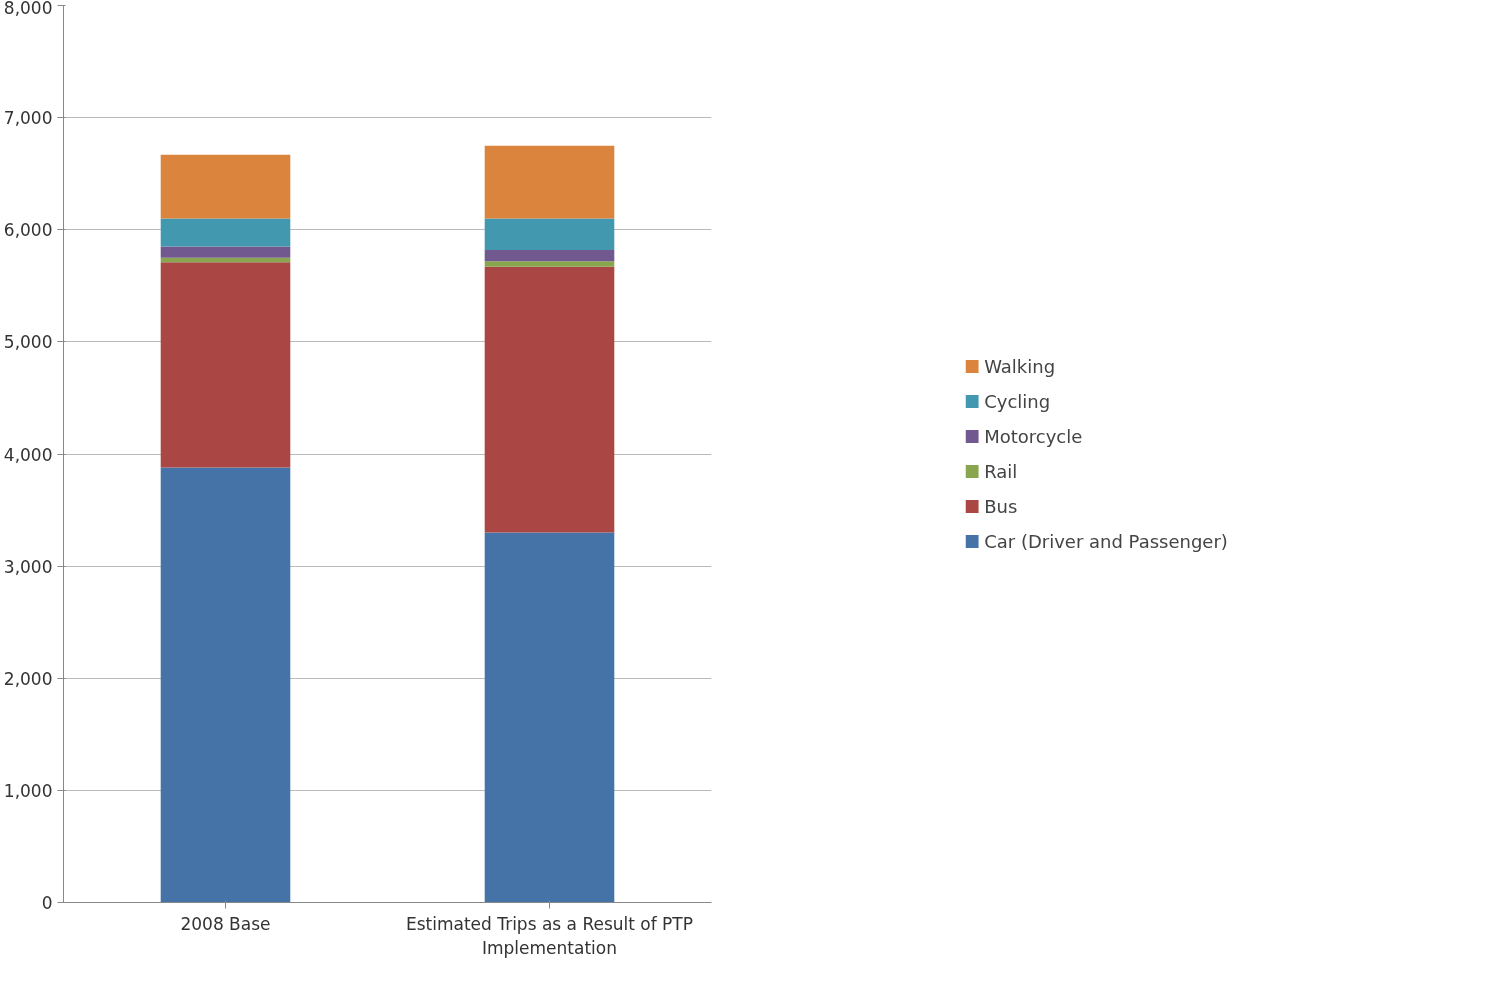 The image size is (1506, 995). I want to click on y-tick-label: 1,000, so click(28, 790).